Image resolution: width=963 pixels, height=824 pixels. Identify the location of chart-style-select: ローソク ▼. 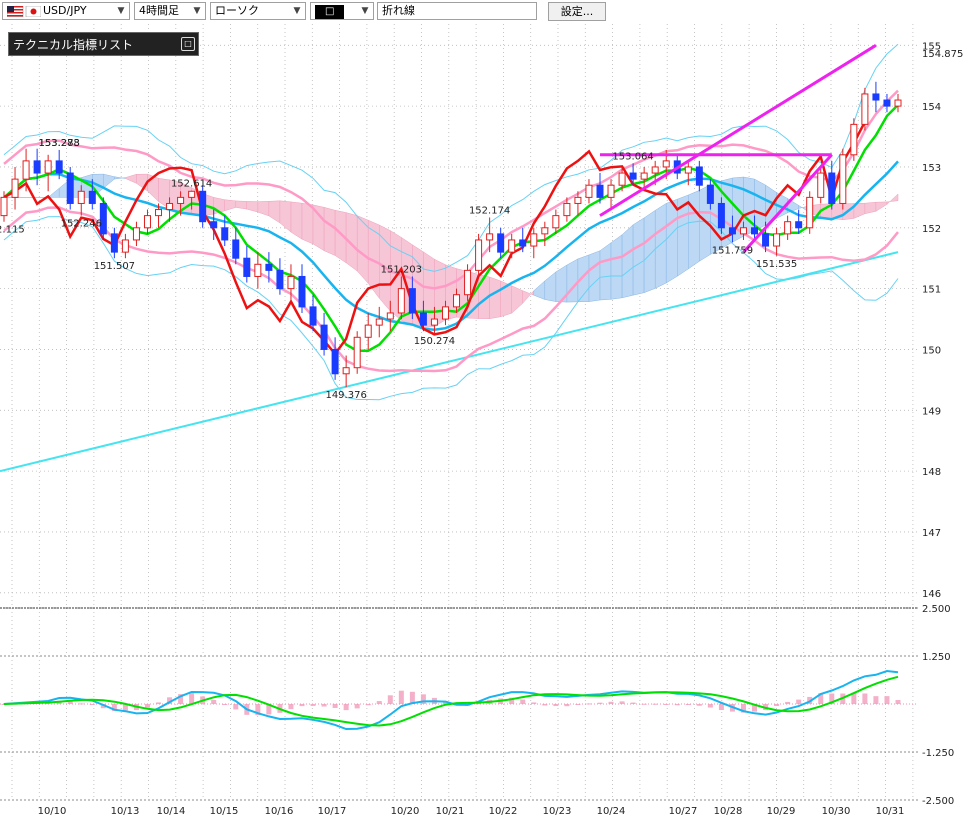
(258, 11).